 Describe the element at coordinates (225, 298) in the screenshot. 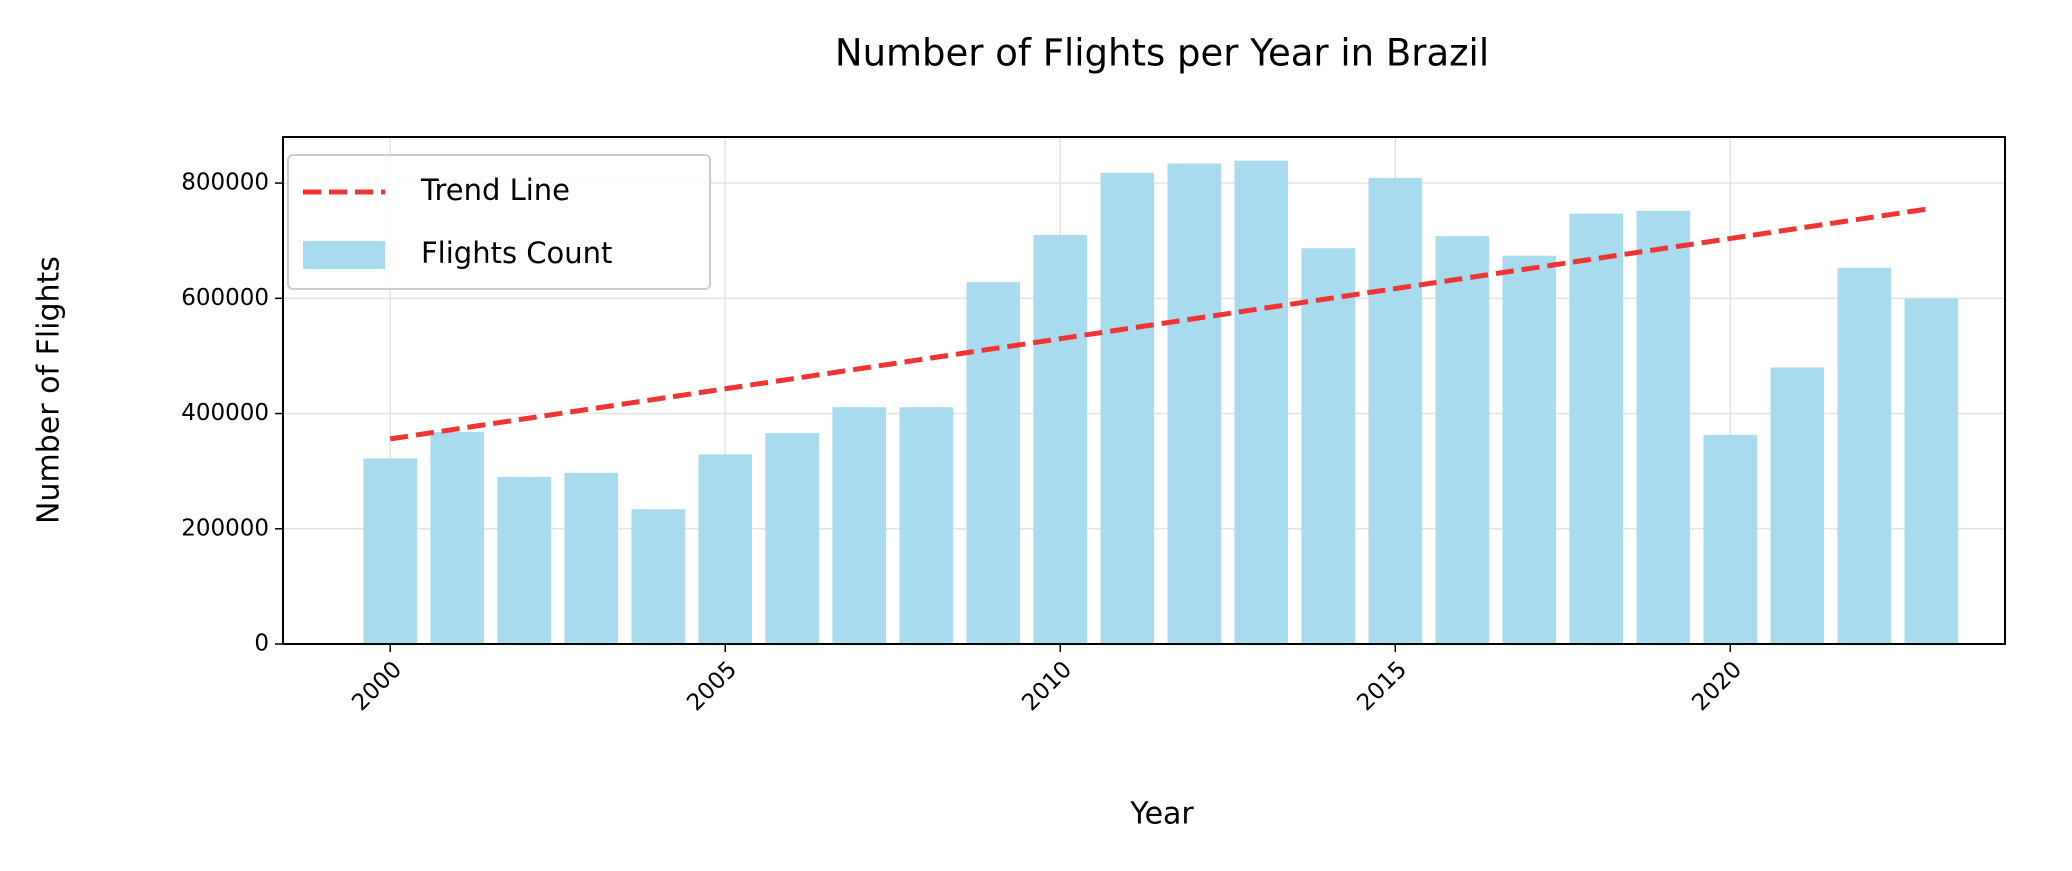

I see `y-tick-label: 600000` at that location.